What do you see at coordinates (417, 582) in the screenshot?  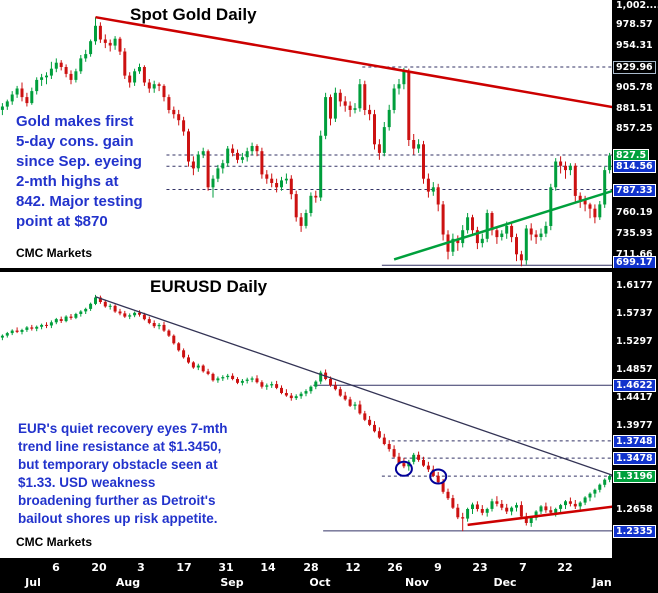 I see `x-tick-label: Nov` at bounding box center [417, 582].